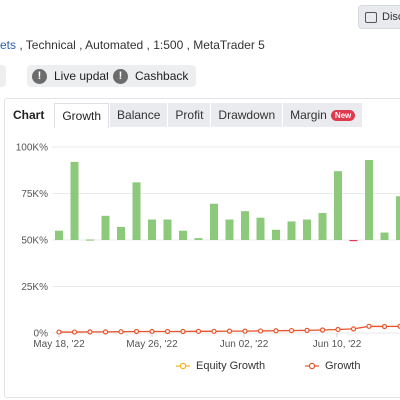 This screenshot has height=400, width=400. What do you see at coordinates (3, 76) in the screenshot?
I see `partial-chip` at bounding box center [3, 76].